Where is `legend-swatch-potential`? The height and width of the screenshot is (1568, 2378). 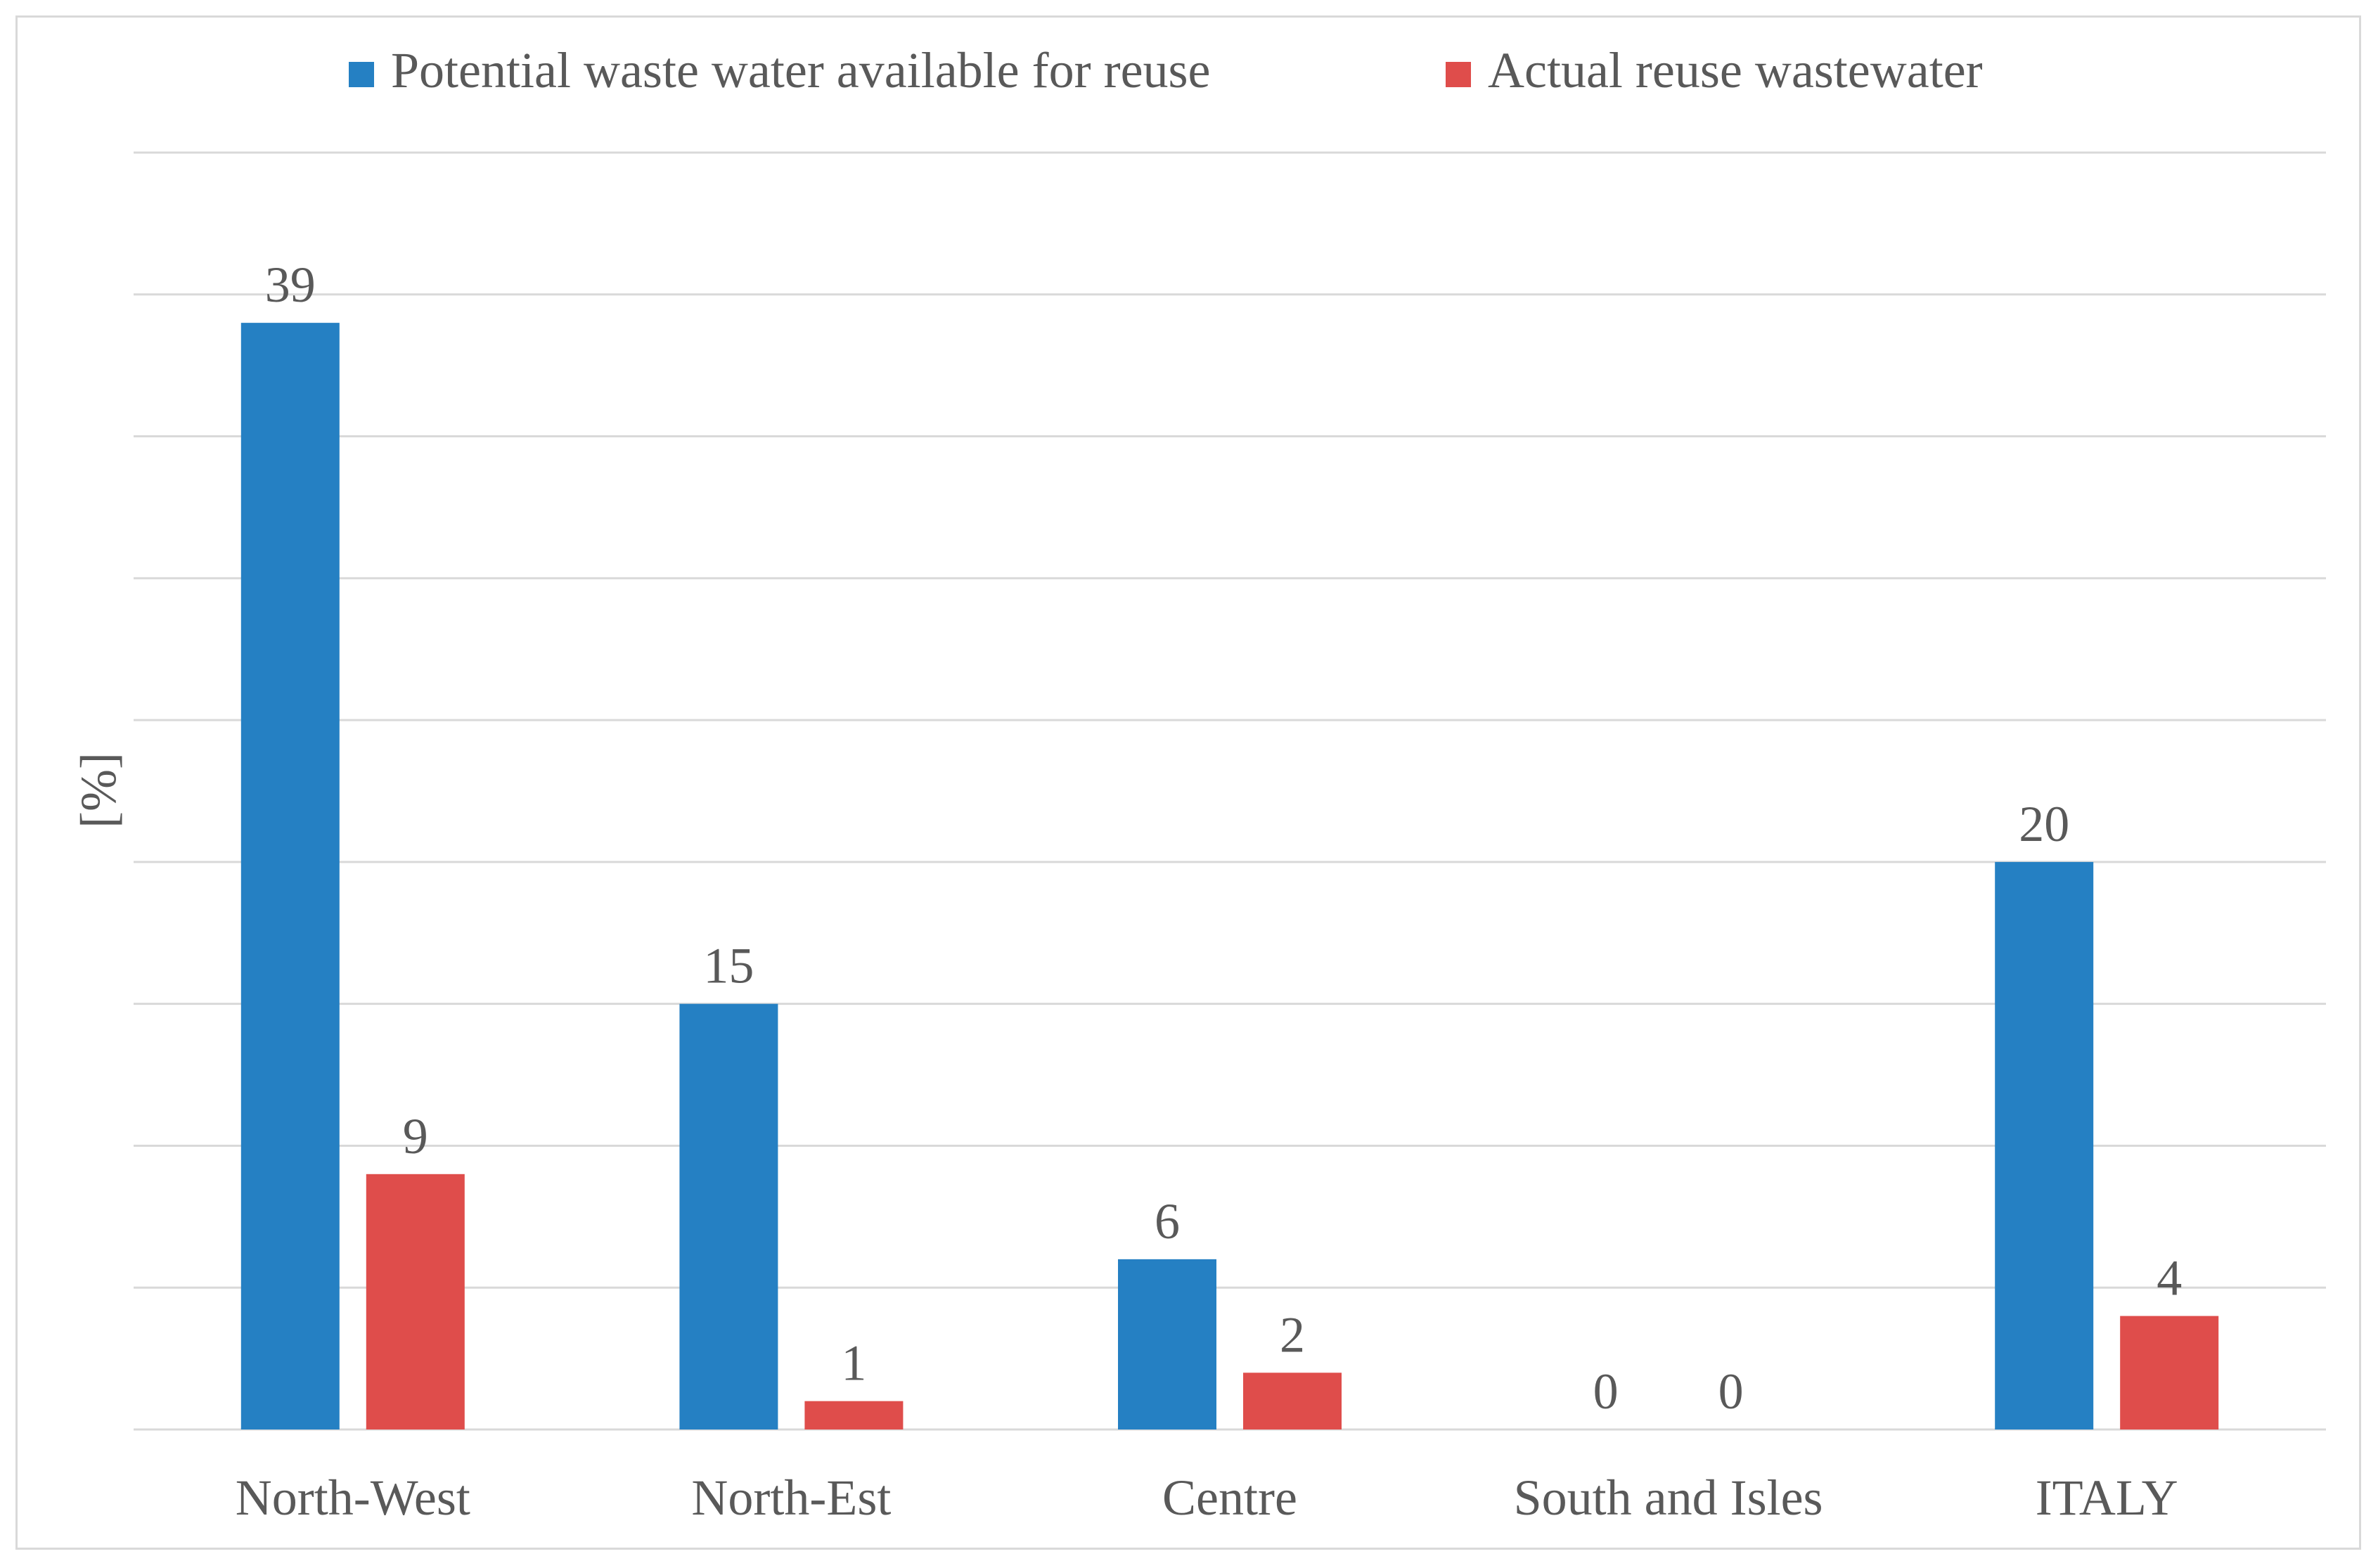
legend-swatch-potential is located at coordinates (361, 74).